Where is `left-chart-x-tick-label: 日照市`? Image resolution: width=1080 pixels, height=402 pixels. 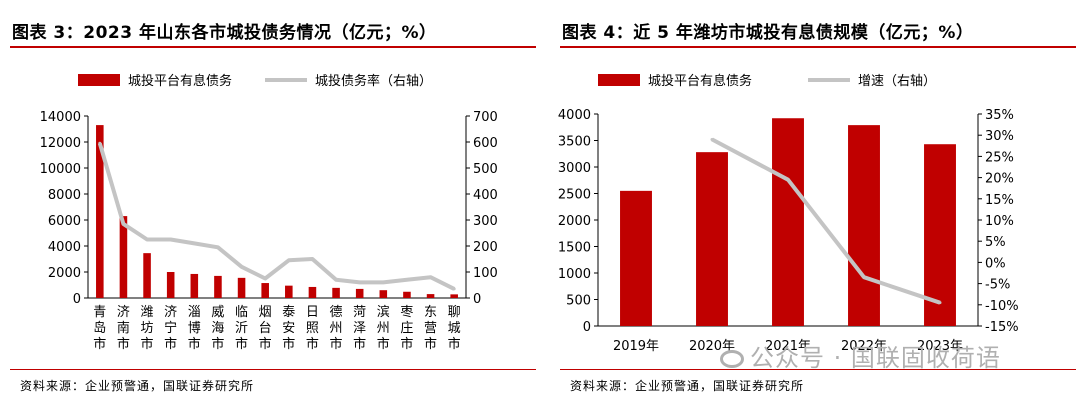
left-chart-x-tick-label: 日照市 is located at coordinates (312, 328).